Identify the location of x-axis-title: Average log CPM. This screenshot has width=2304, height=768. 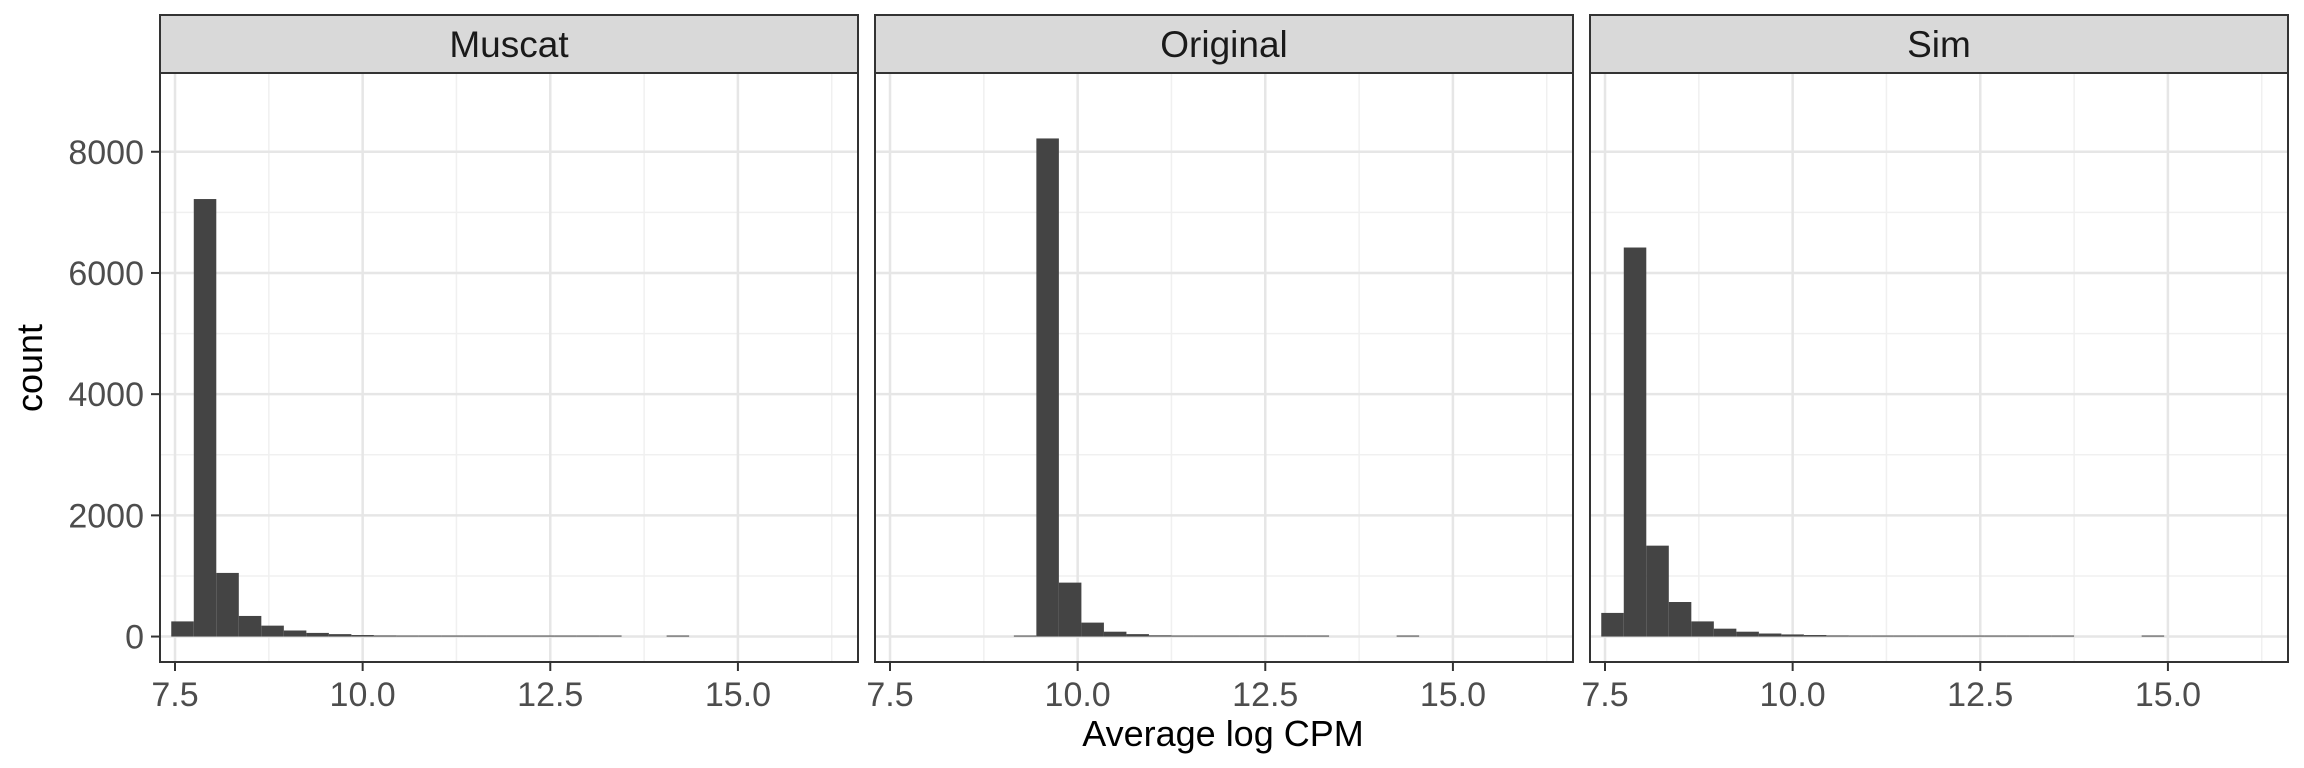
(1222, 733).